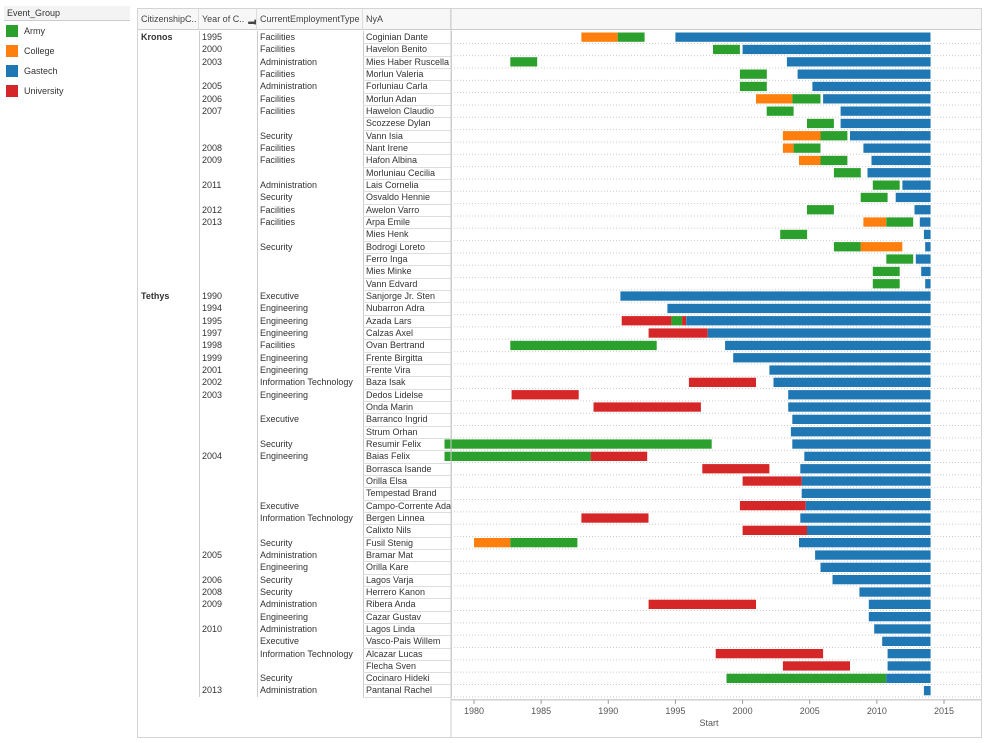  What do you see at coordinates (67, 71) in the screenshot?
I see `legend-item-gastech: Gastech` at bounding box center [67, 71].